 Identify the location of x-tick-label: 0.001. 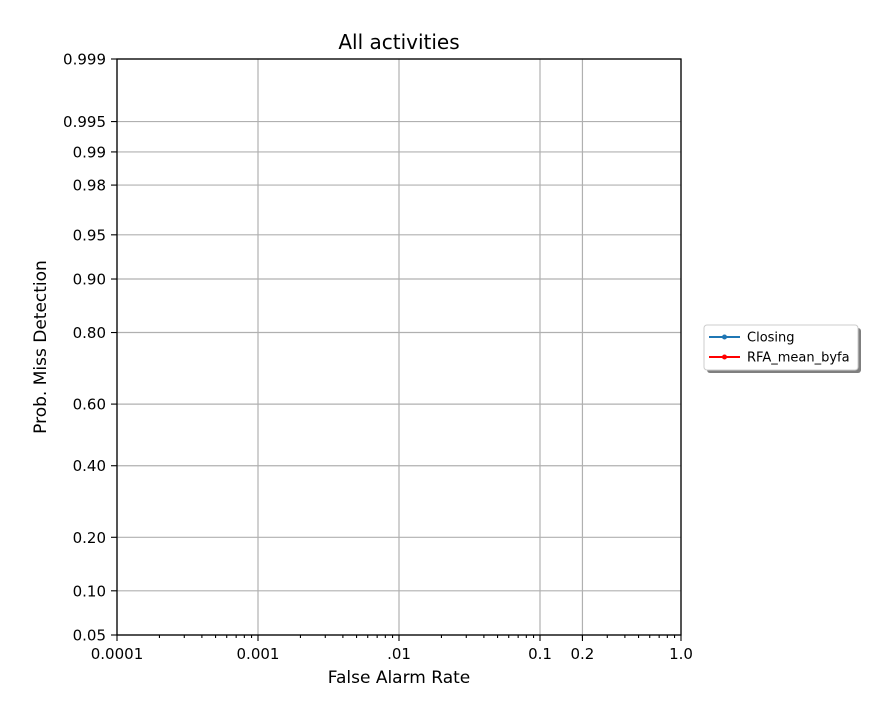
(258, 654).